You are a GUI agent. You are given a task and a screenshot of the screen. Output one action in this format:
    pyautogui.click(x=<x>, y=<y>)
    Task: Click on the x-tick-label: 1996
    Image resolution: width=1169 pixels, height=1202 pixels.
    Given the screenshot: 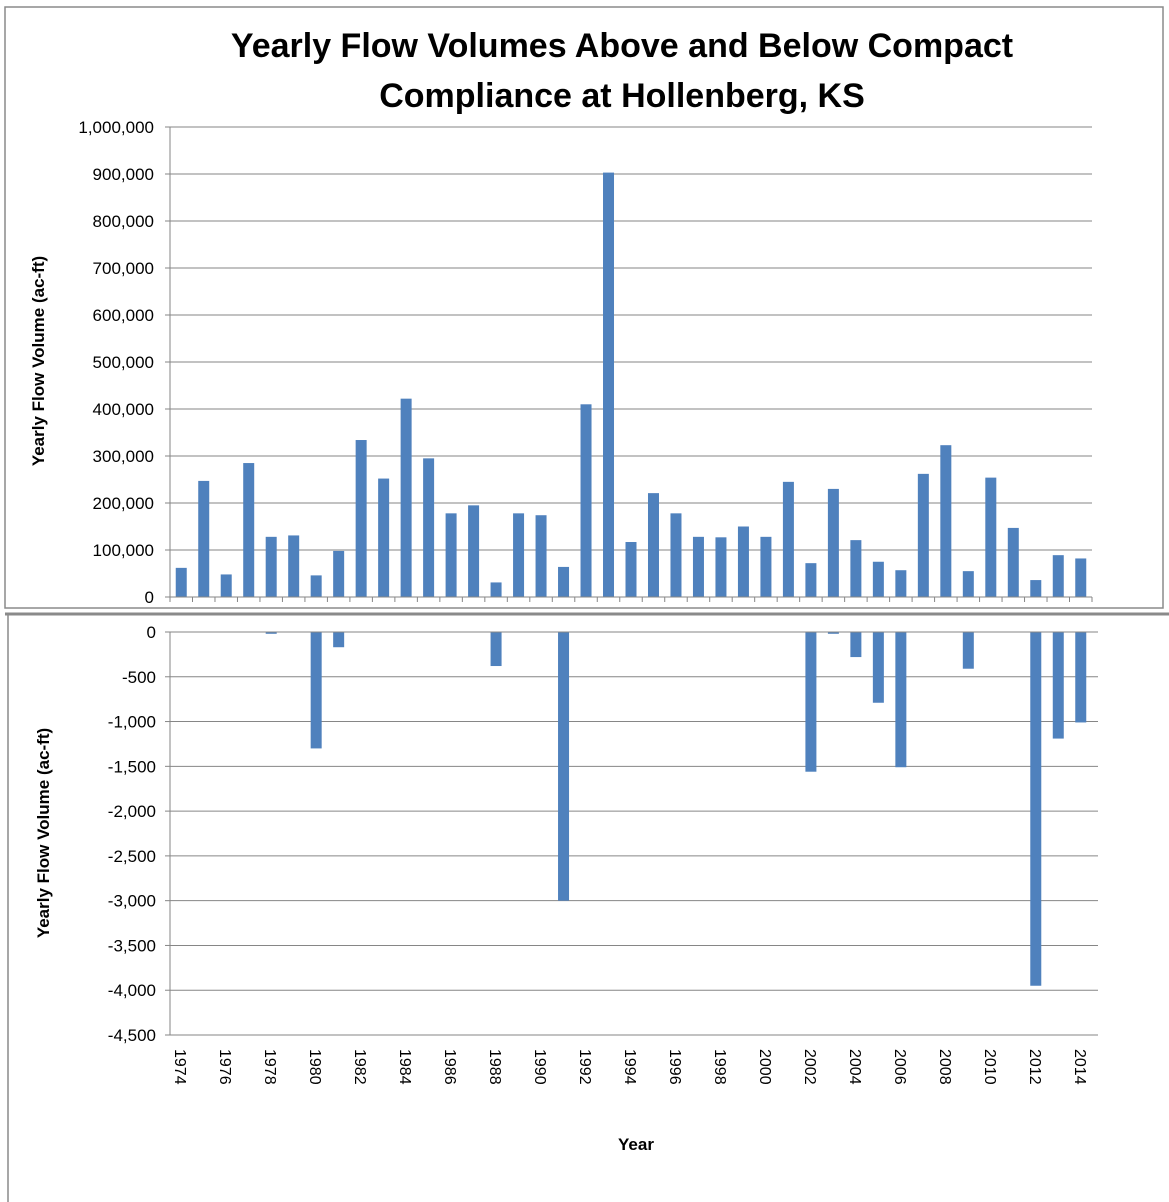 What is the action you would take?
    pyautogui.click(x=674, y=1067)
    